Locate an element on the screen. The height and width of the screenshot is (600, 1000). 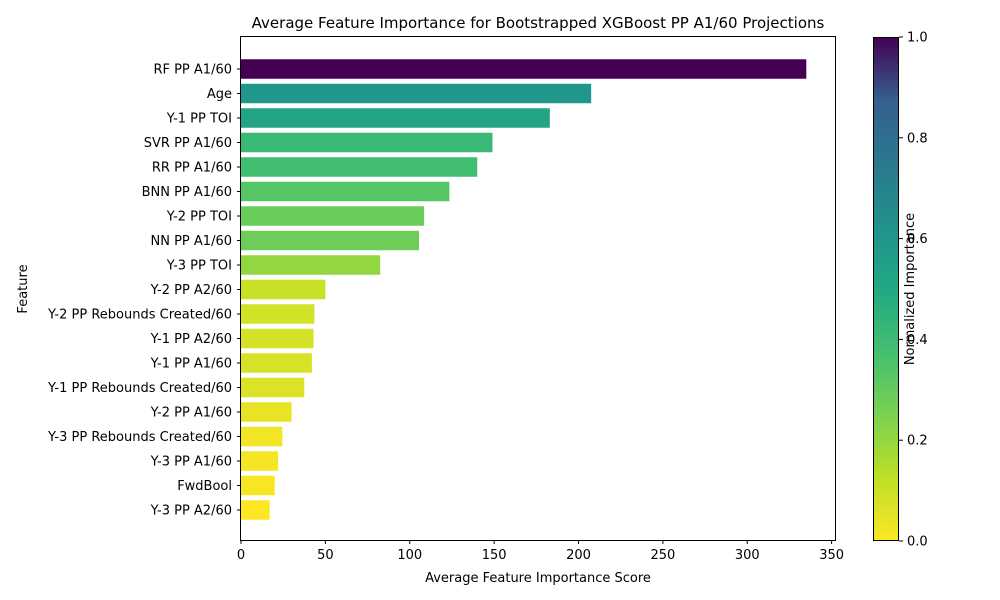
y-axis-label: Feature is located at coordinates (23, 288).